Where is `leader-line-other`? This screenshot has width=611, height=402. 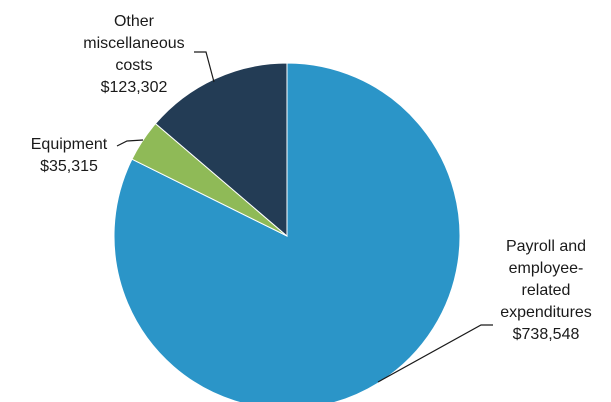 leader-line-other is located at coordinates (204, 67).